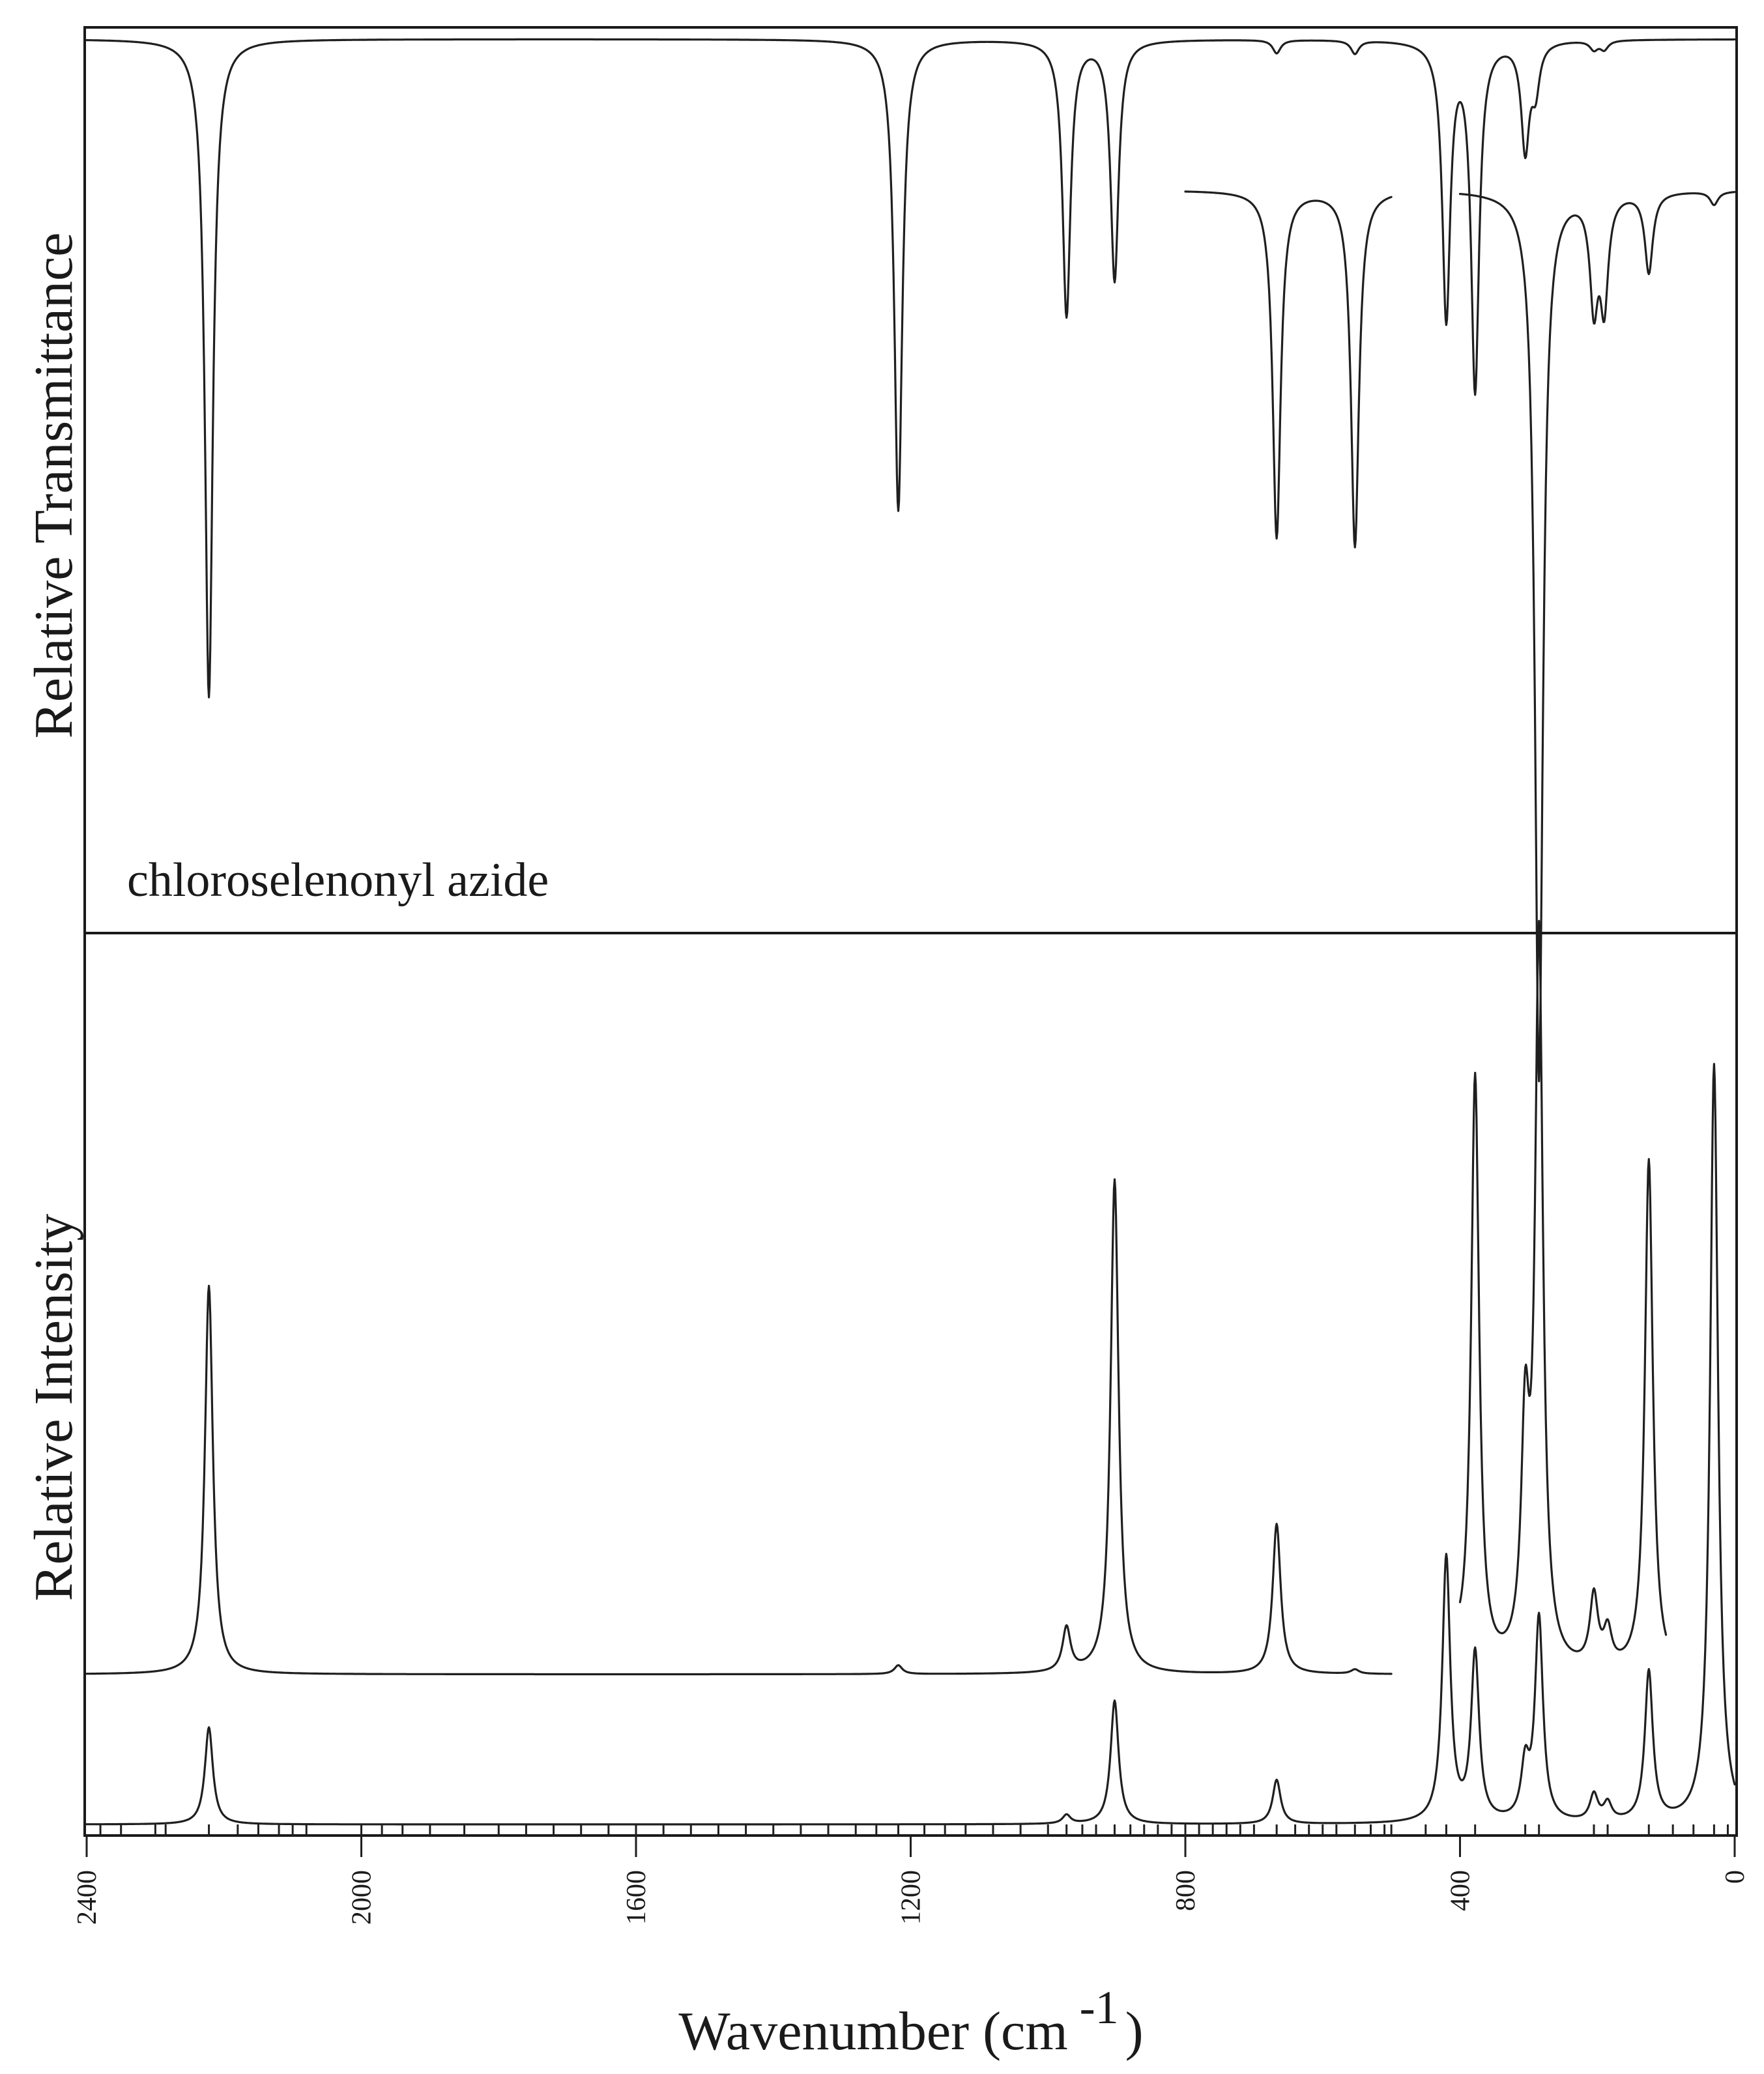 The height and width of the screenshot is (2074, 1764). I want to click on x-tick-label: 2400, so click(87, 1897).